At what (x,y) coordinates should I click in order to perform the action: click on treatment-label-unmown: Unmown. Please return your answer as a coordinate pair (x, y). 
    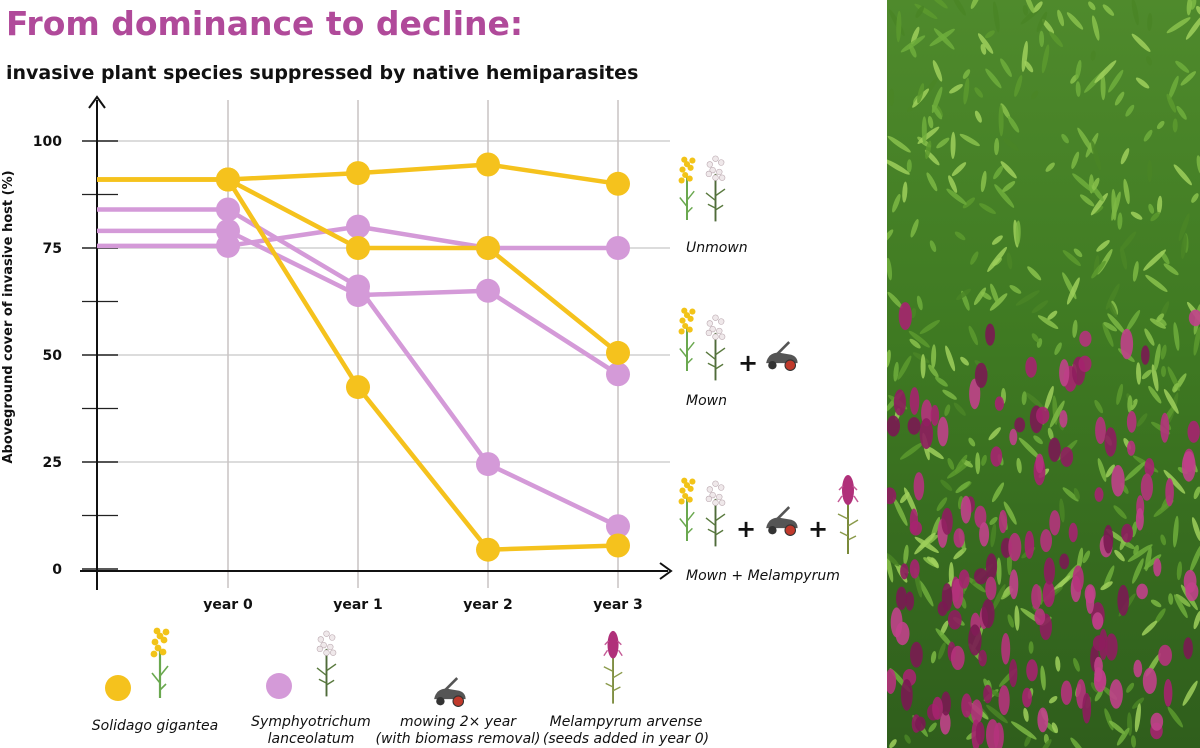
    Looking at the image, I should click on (717, 248).